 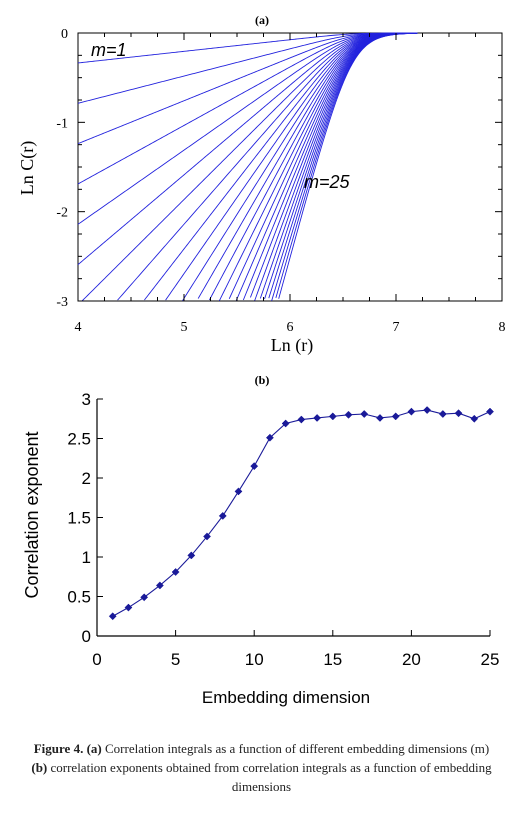 I want to click on panel-a-y-tick-label: -3, so click(x=62, y=302).